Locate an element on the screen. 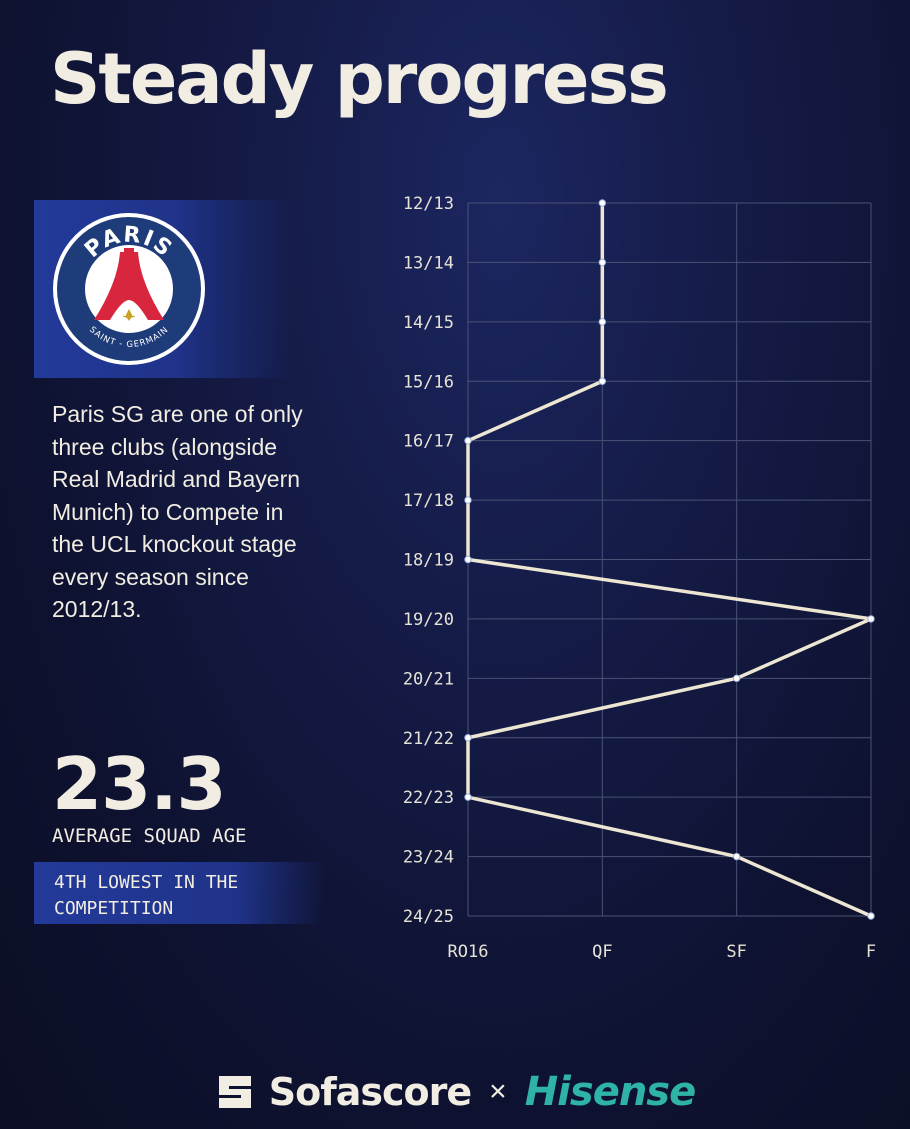 The image size is (910, 1129). sofascore-brand: Sofascore is located at coordinates (370, 1092).